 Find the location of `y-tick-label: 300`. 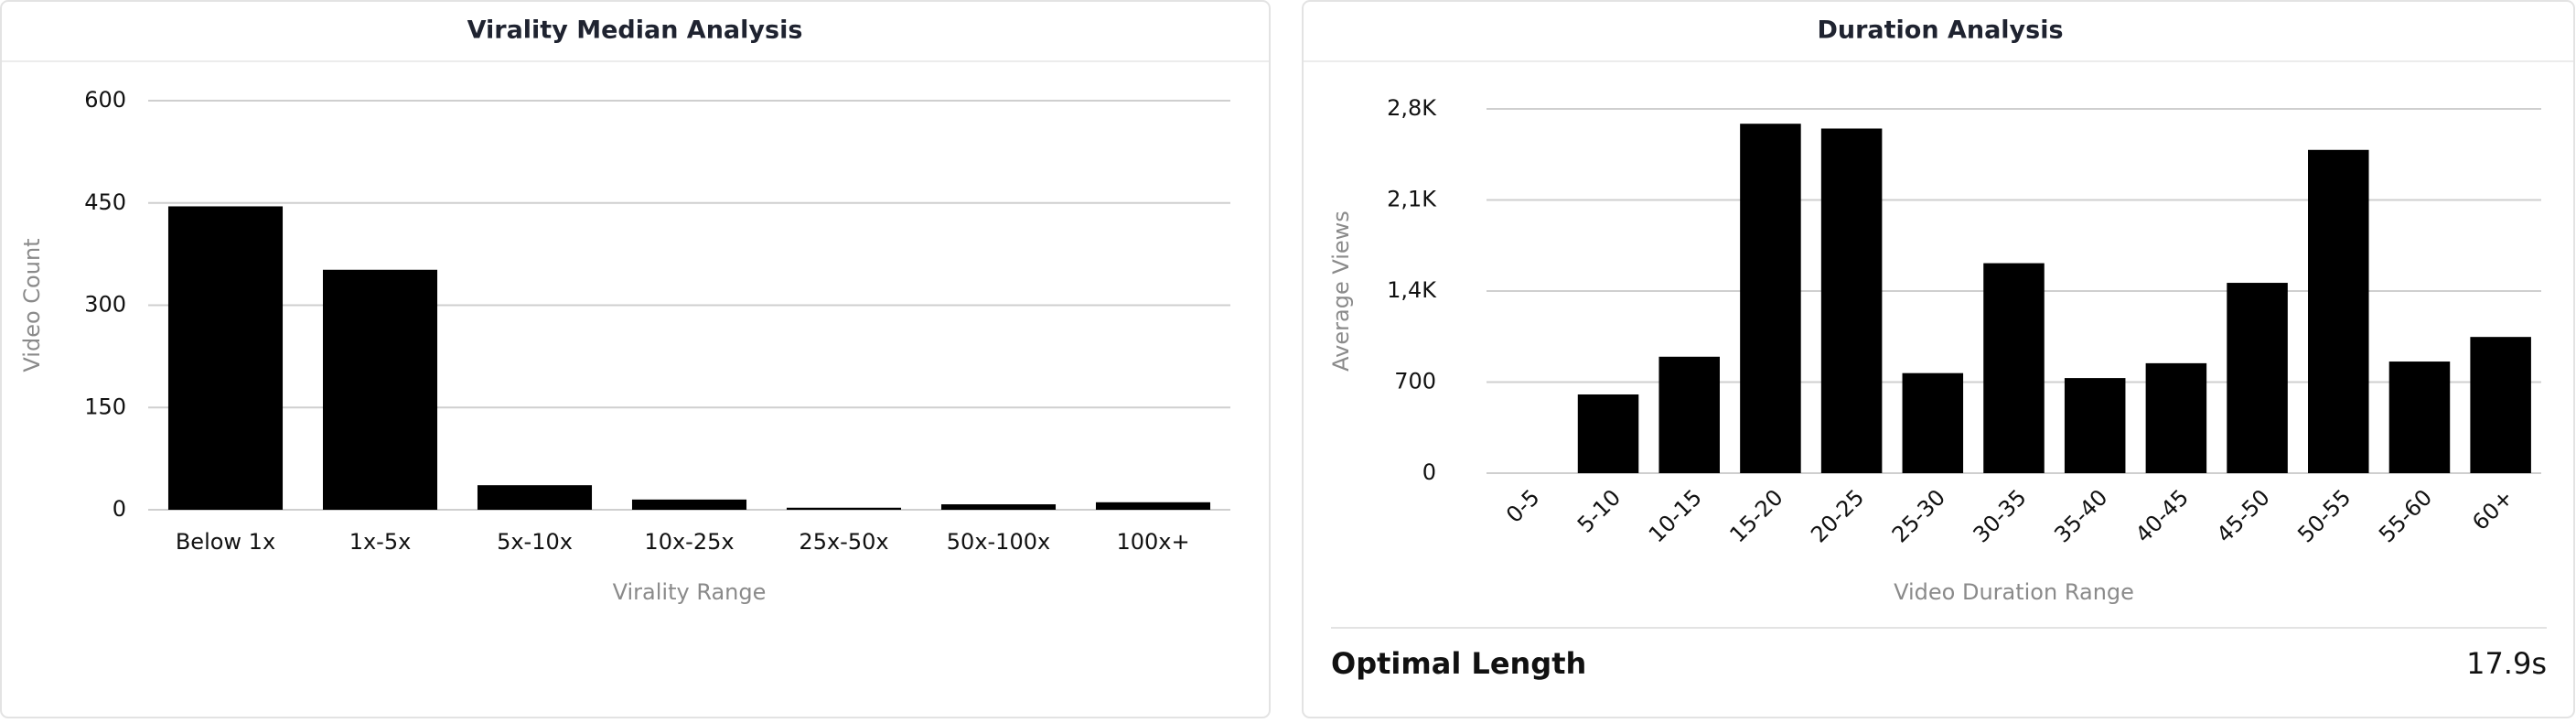

y-tick-label: 300 is located at coordinates (105, 305).